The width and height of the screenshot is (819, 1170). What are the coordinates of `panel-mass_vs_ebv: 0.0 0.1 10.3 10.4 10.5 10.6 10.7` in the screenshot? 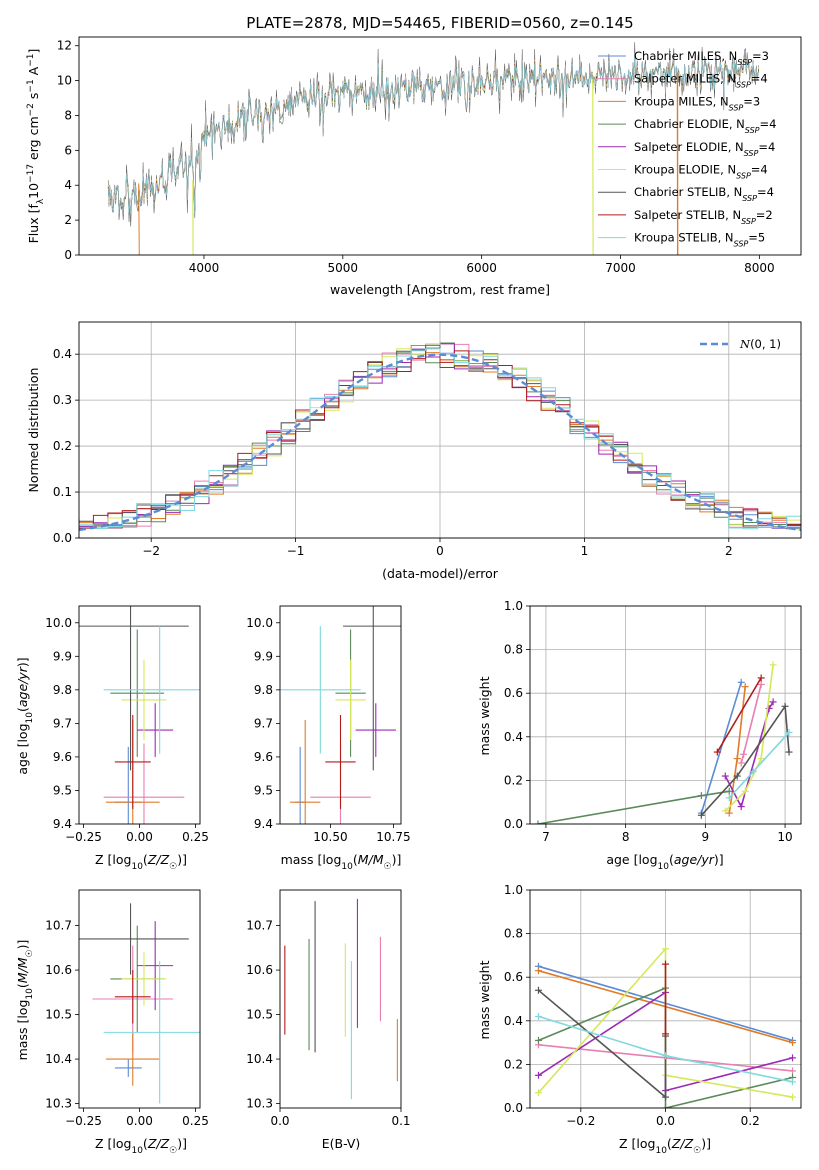 It's located at (328, 1008).